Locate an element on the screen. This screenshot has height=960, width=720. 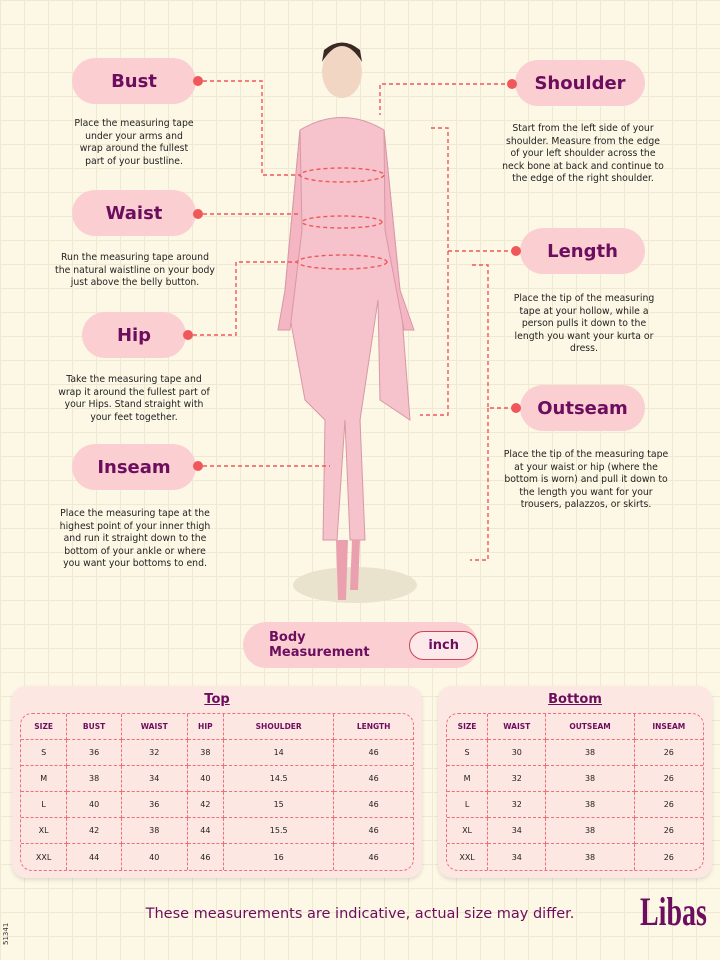
outseam-label: Outseam is located at coordinates (582, 408).